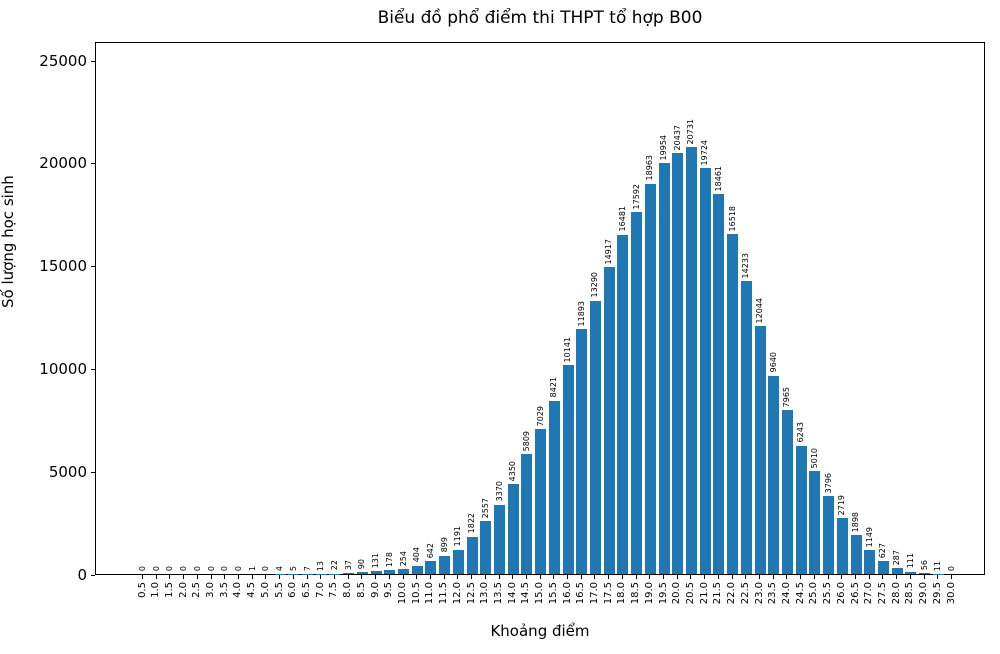  Describe the element at coordinates (609, 251) in the screenshot. I see `bar-value-label: 14917` at that location.